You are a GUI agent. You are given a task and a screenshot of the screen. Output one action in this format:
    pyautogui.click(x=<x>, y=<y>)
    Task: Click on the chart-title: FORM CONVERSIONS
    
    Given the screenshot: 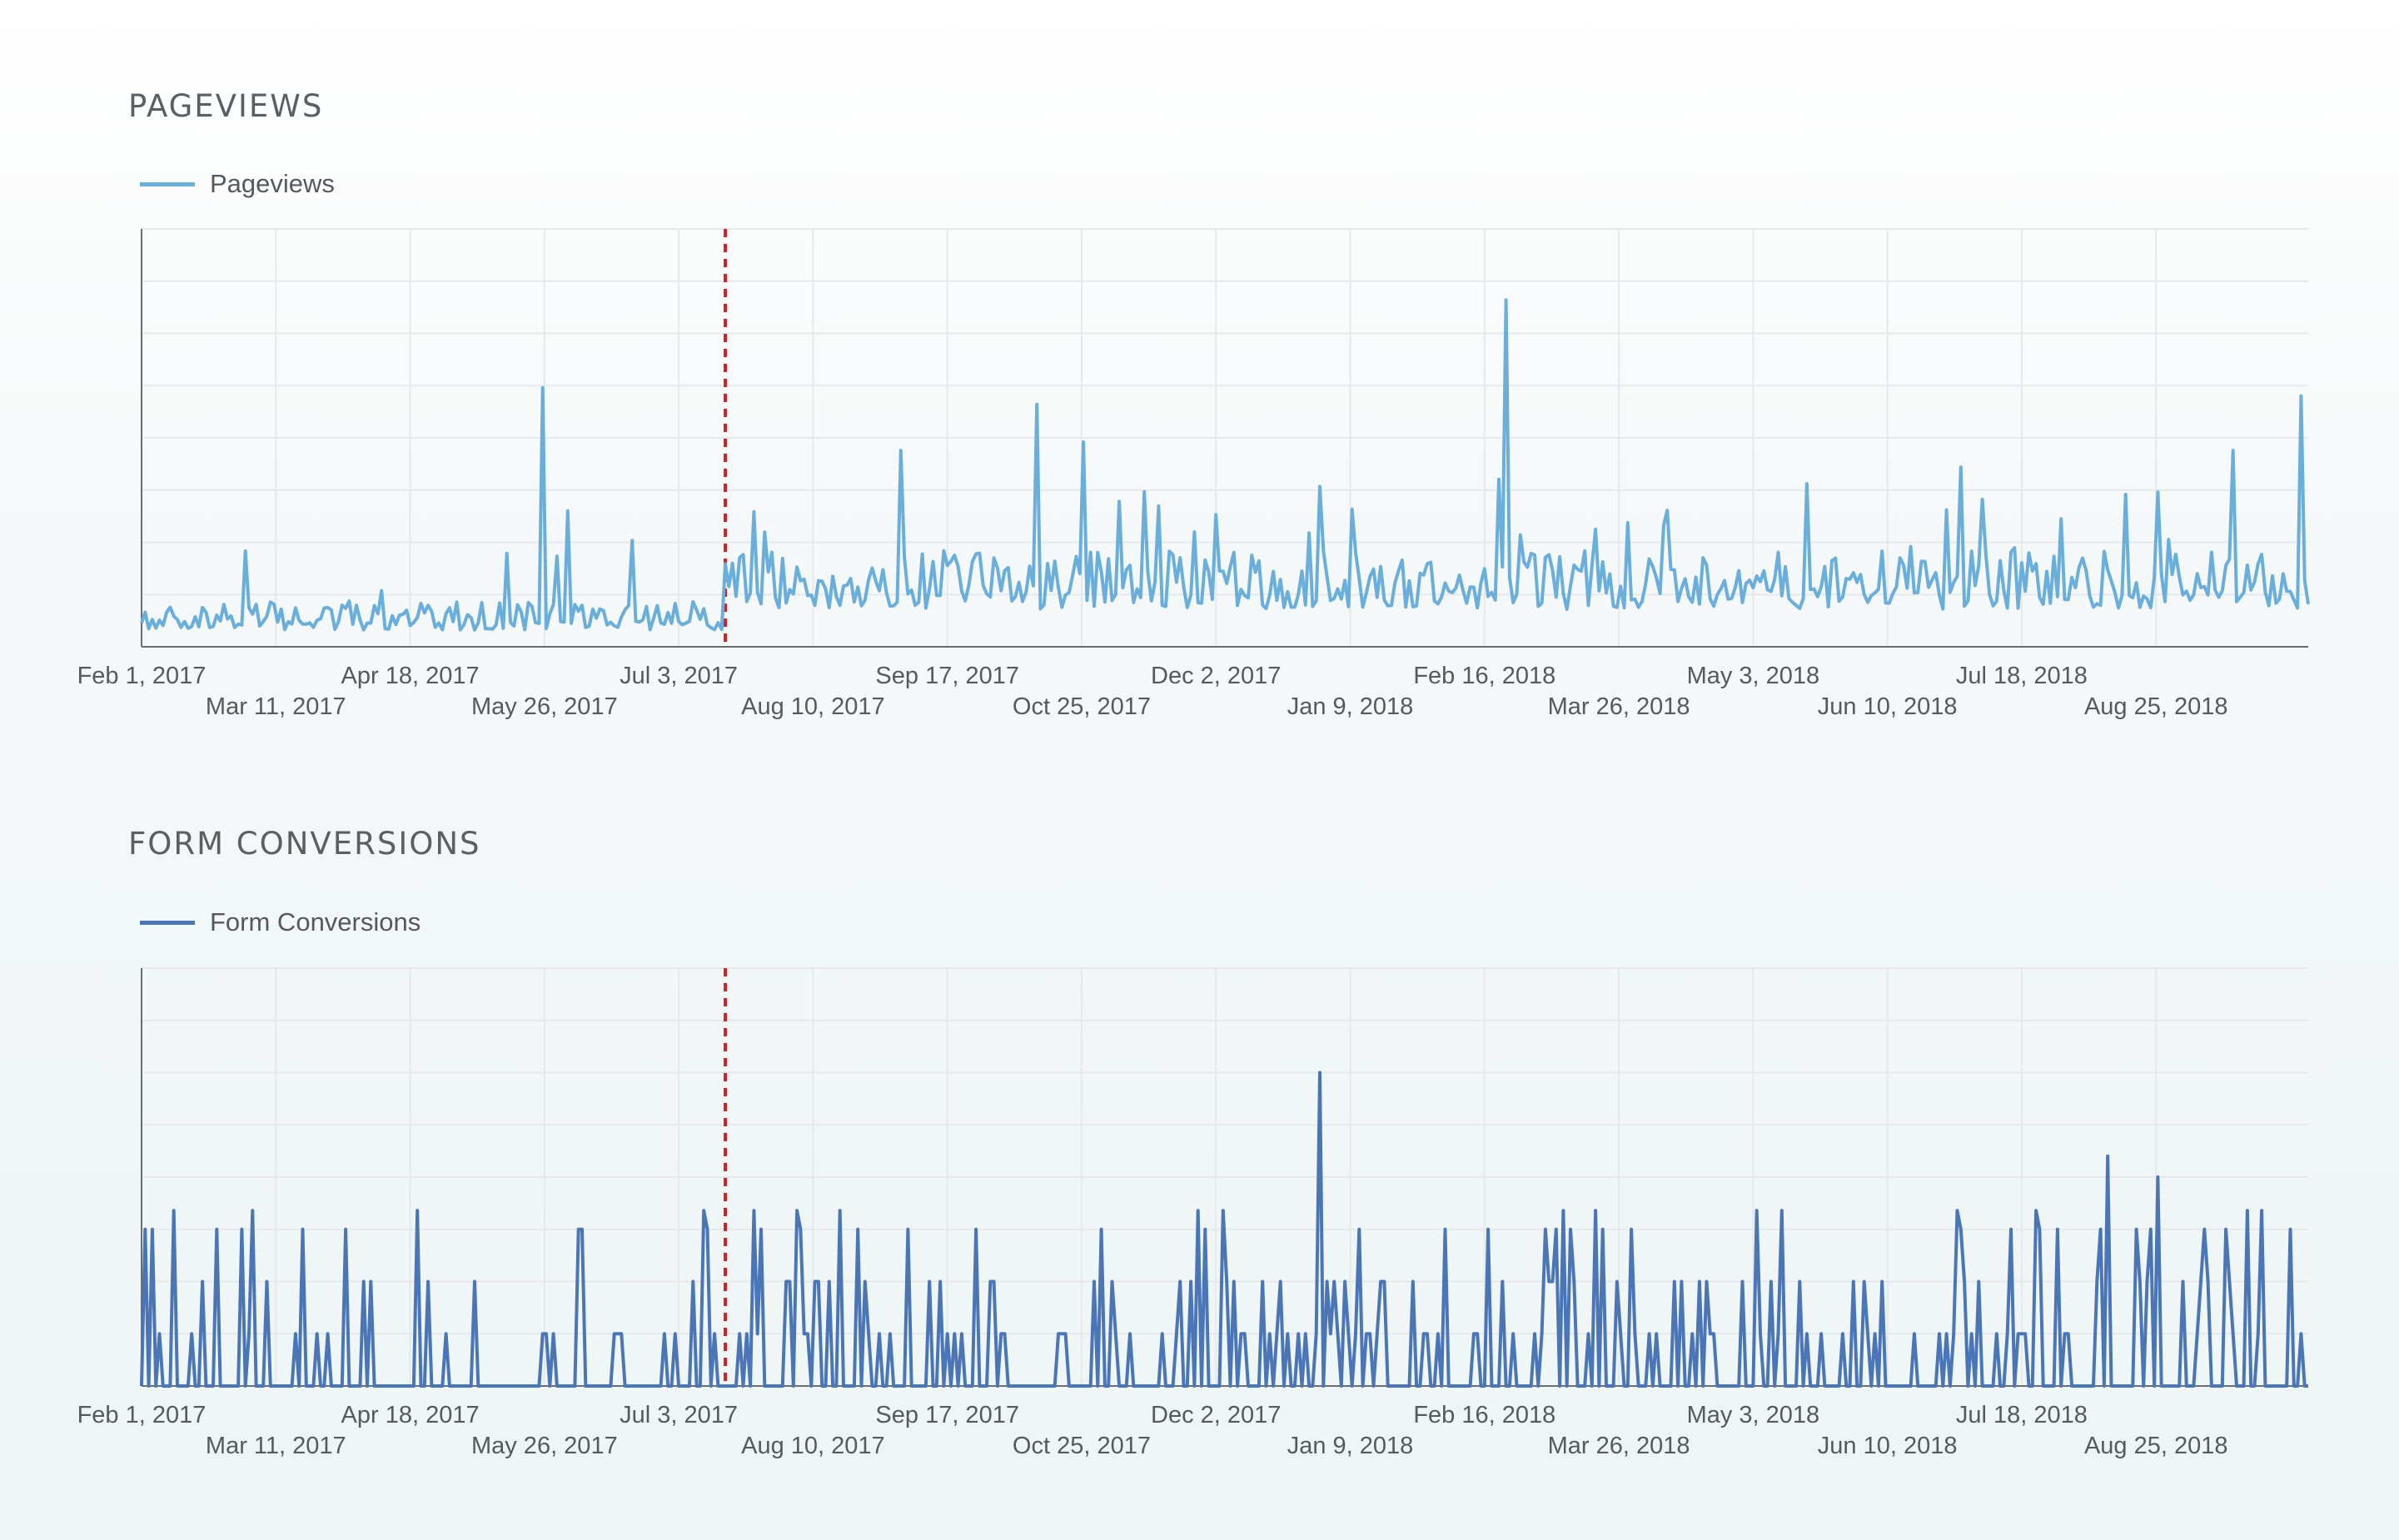 What is the action you would take?
    pyautogui.click(x=304, y=844)
    